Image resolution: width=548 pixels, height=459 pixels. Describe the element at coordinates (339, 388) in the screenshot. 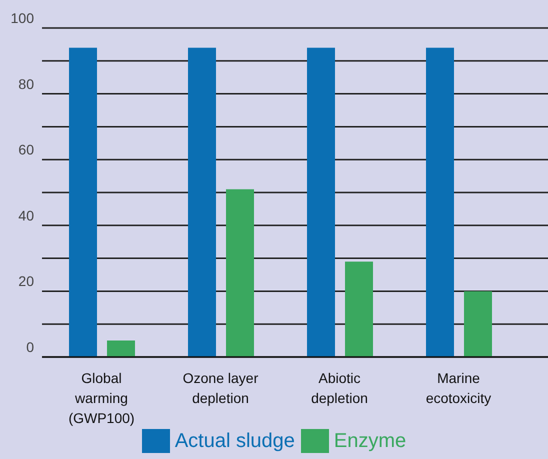

I see `x-tick-label: Abiotic depletion` at that location.